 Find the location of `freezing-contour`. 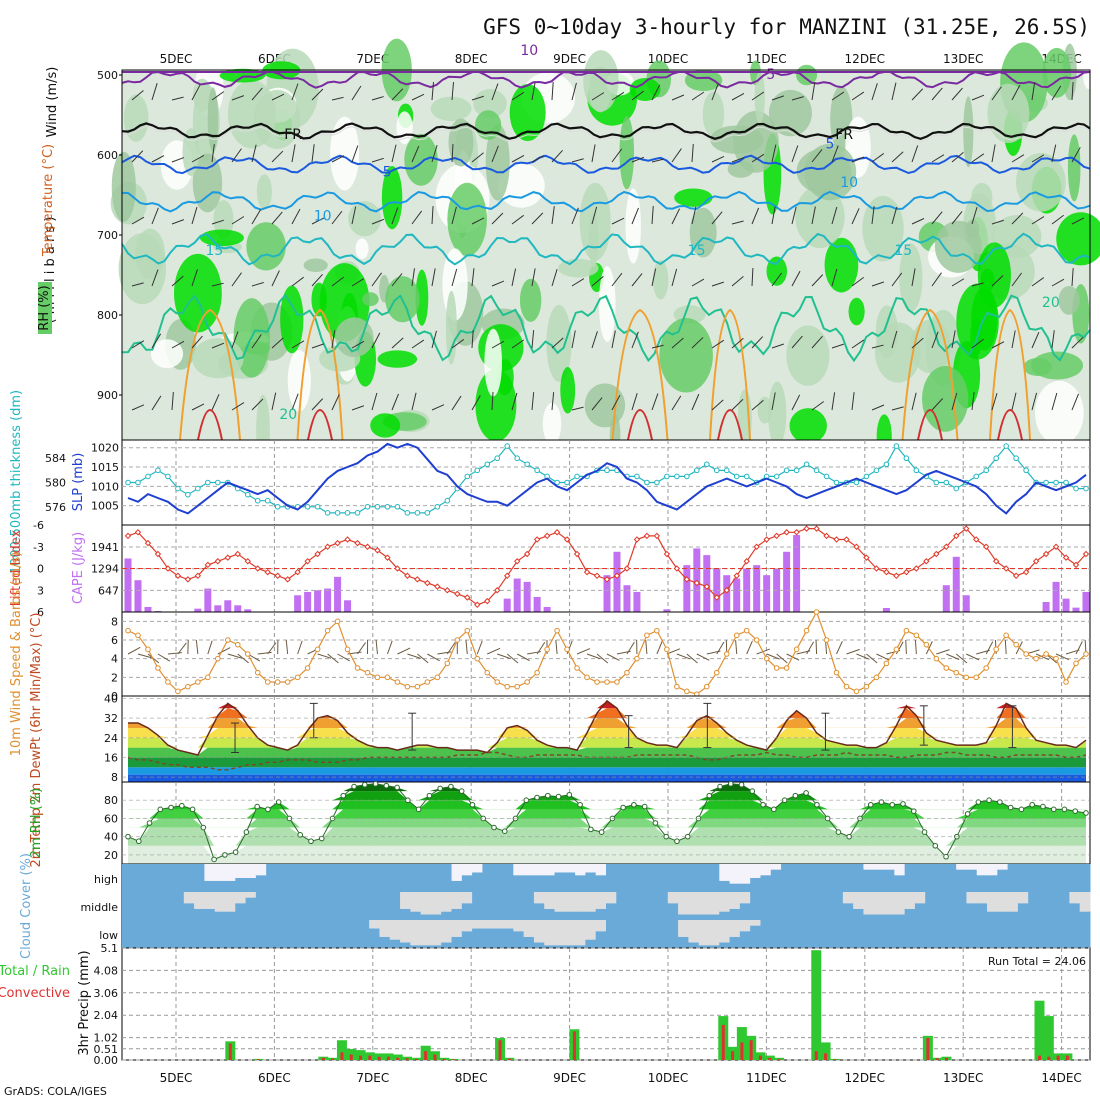

freezing-contour is located at coordinates (606, 131).